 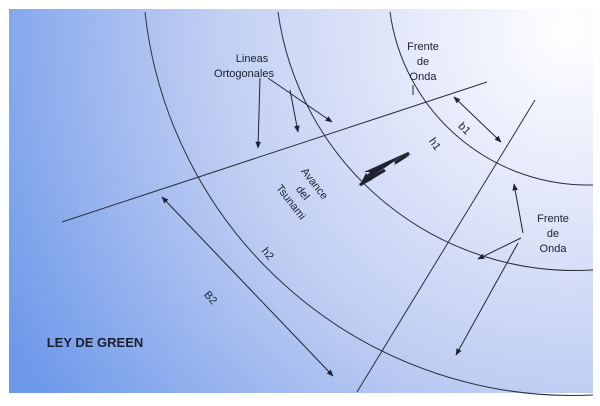 I want to click on front-arrow-down, so click(x=487, y=299).